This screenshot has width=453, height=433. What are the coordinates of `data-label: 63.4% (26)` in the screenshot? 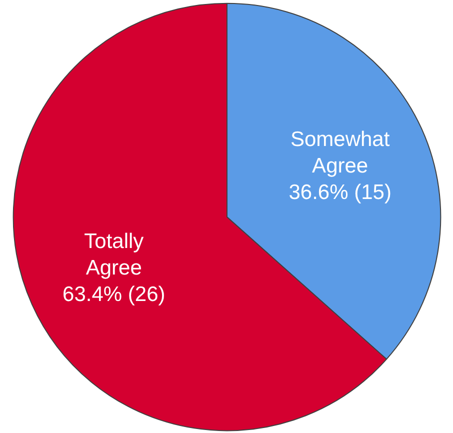 It's located at (114, 294).